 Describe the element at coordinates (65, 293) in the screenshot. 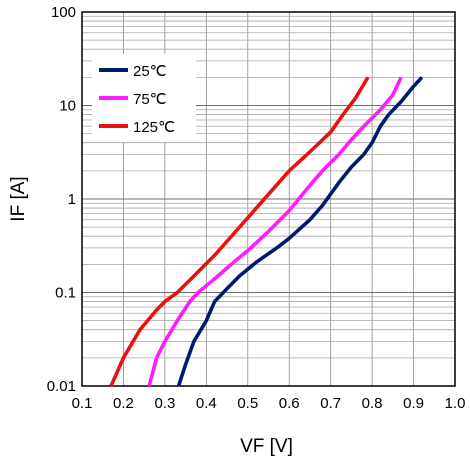

I see `y-tick-label: 0.1` at that location.